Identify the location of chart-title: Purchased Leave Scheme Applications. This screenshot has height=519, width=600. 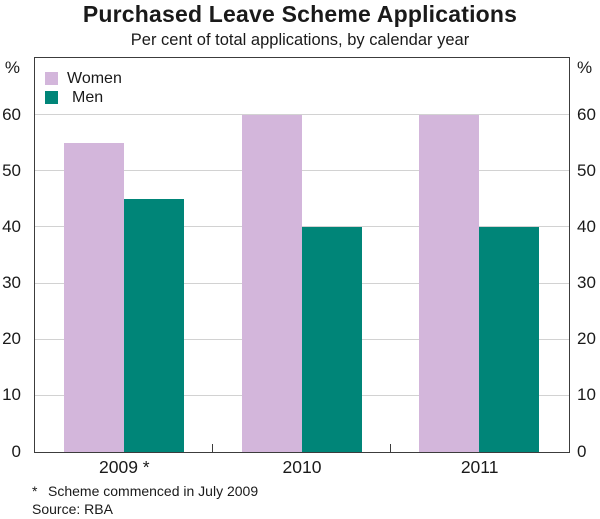
(300, 14).